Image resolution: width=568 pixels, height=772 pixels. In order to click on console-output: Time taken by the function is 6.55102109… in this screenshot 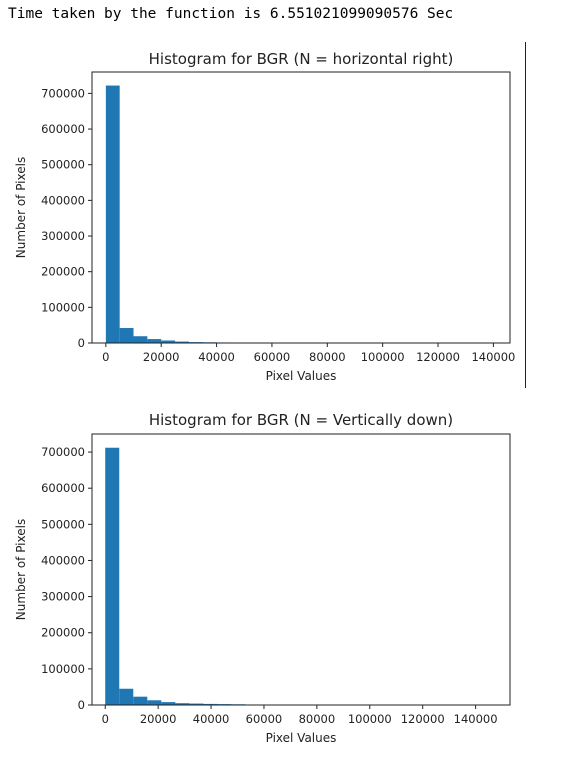, I will do `click(231, 14)`.